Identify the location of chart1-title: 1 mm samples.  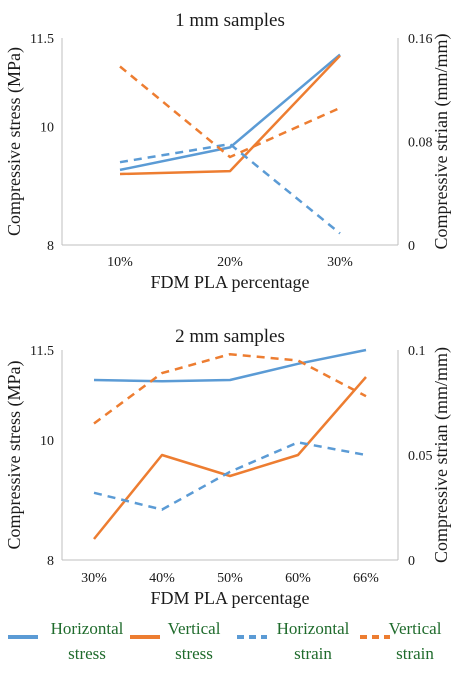
(230, 20).